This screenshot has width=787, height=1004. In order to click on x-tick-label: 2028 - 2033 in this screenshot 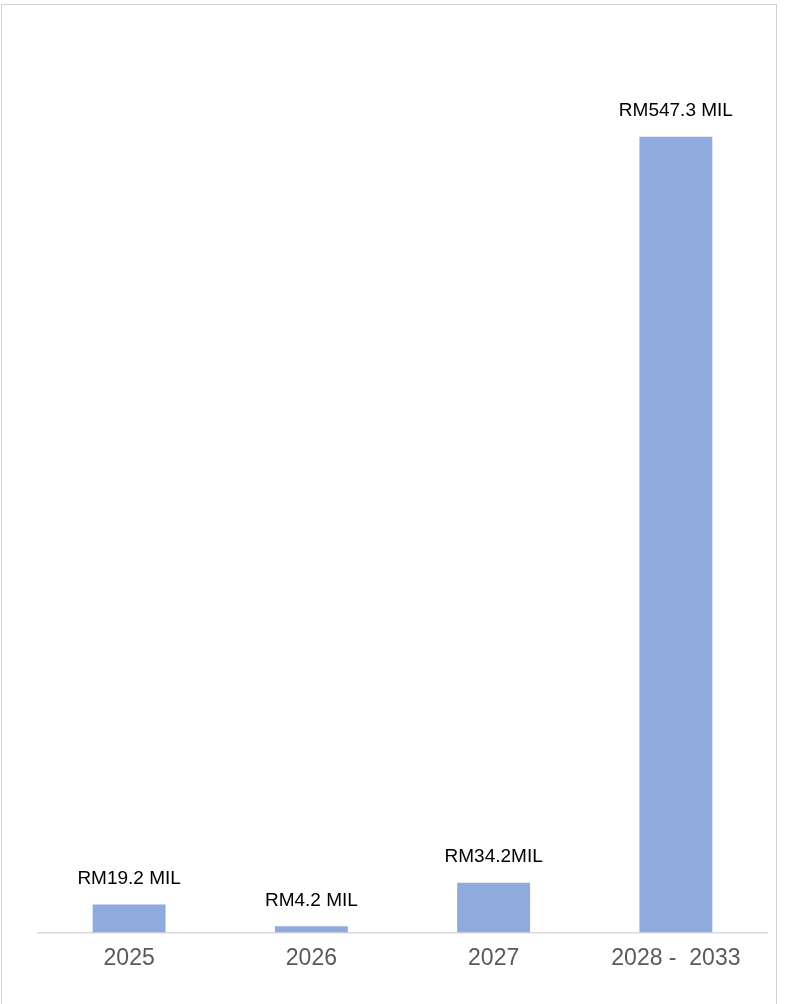, I will do `click(676, 956)`.